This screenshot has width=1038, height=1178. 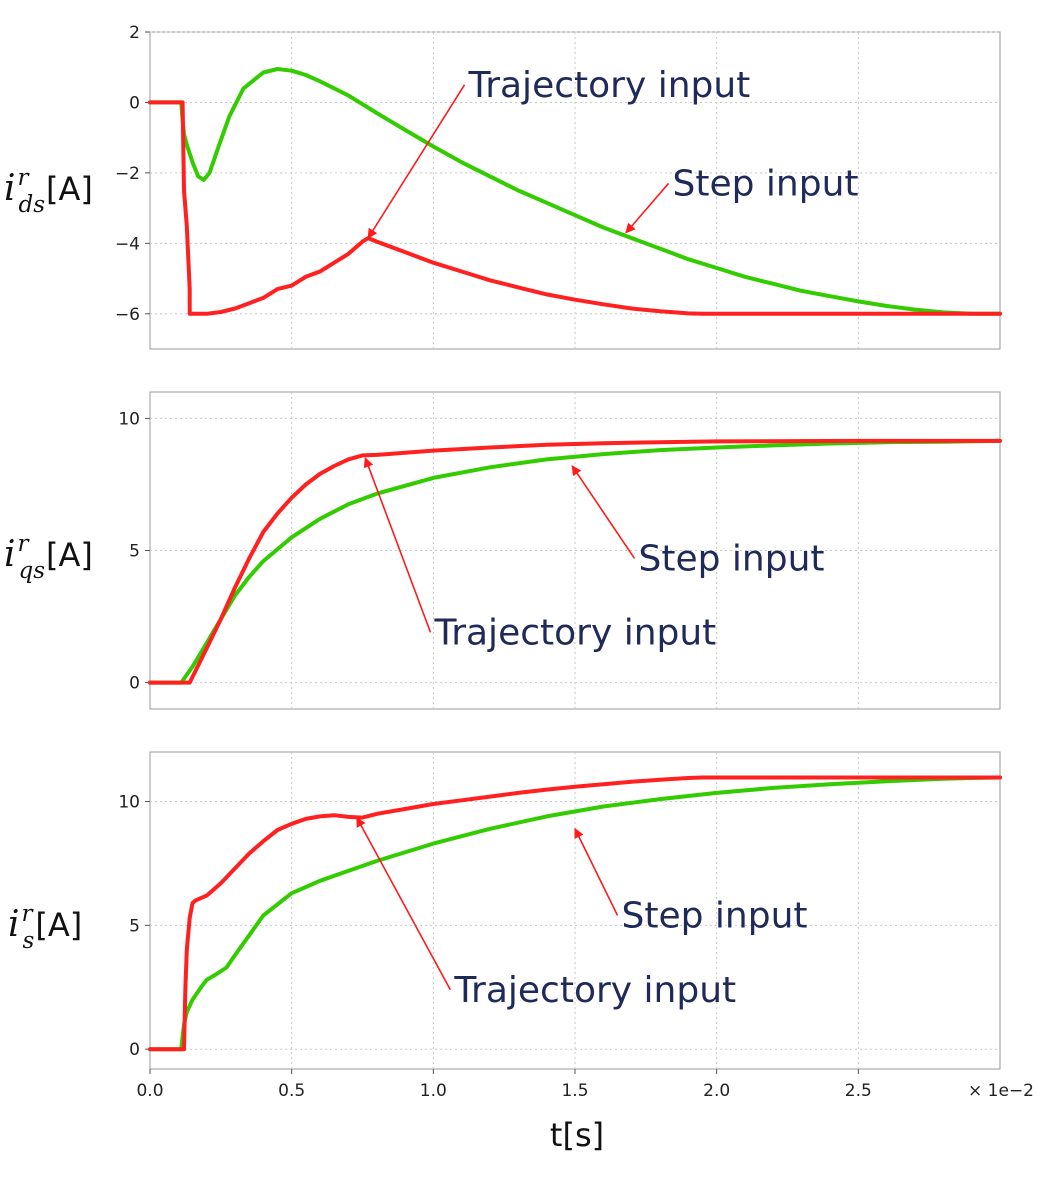 I want to click on x-tick-label: 0.0, so click(x=149, y=1091).